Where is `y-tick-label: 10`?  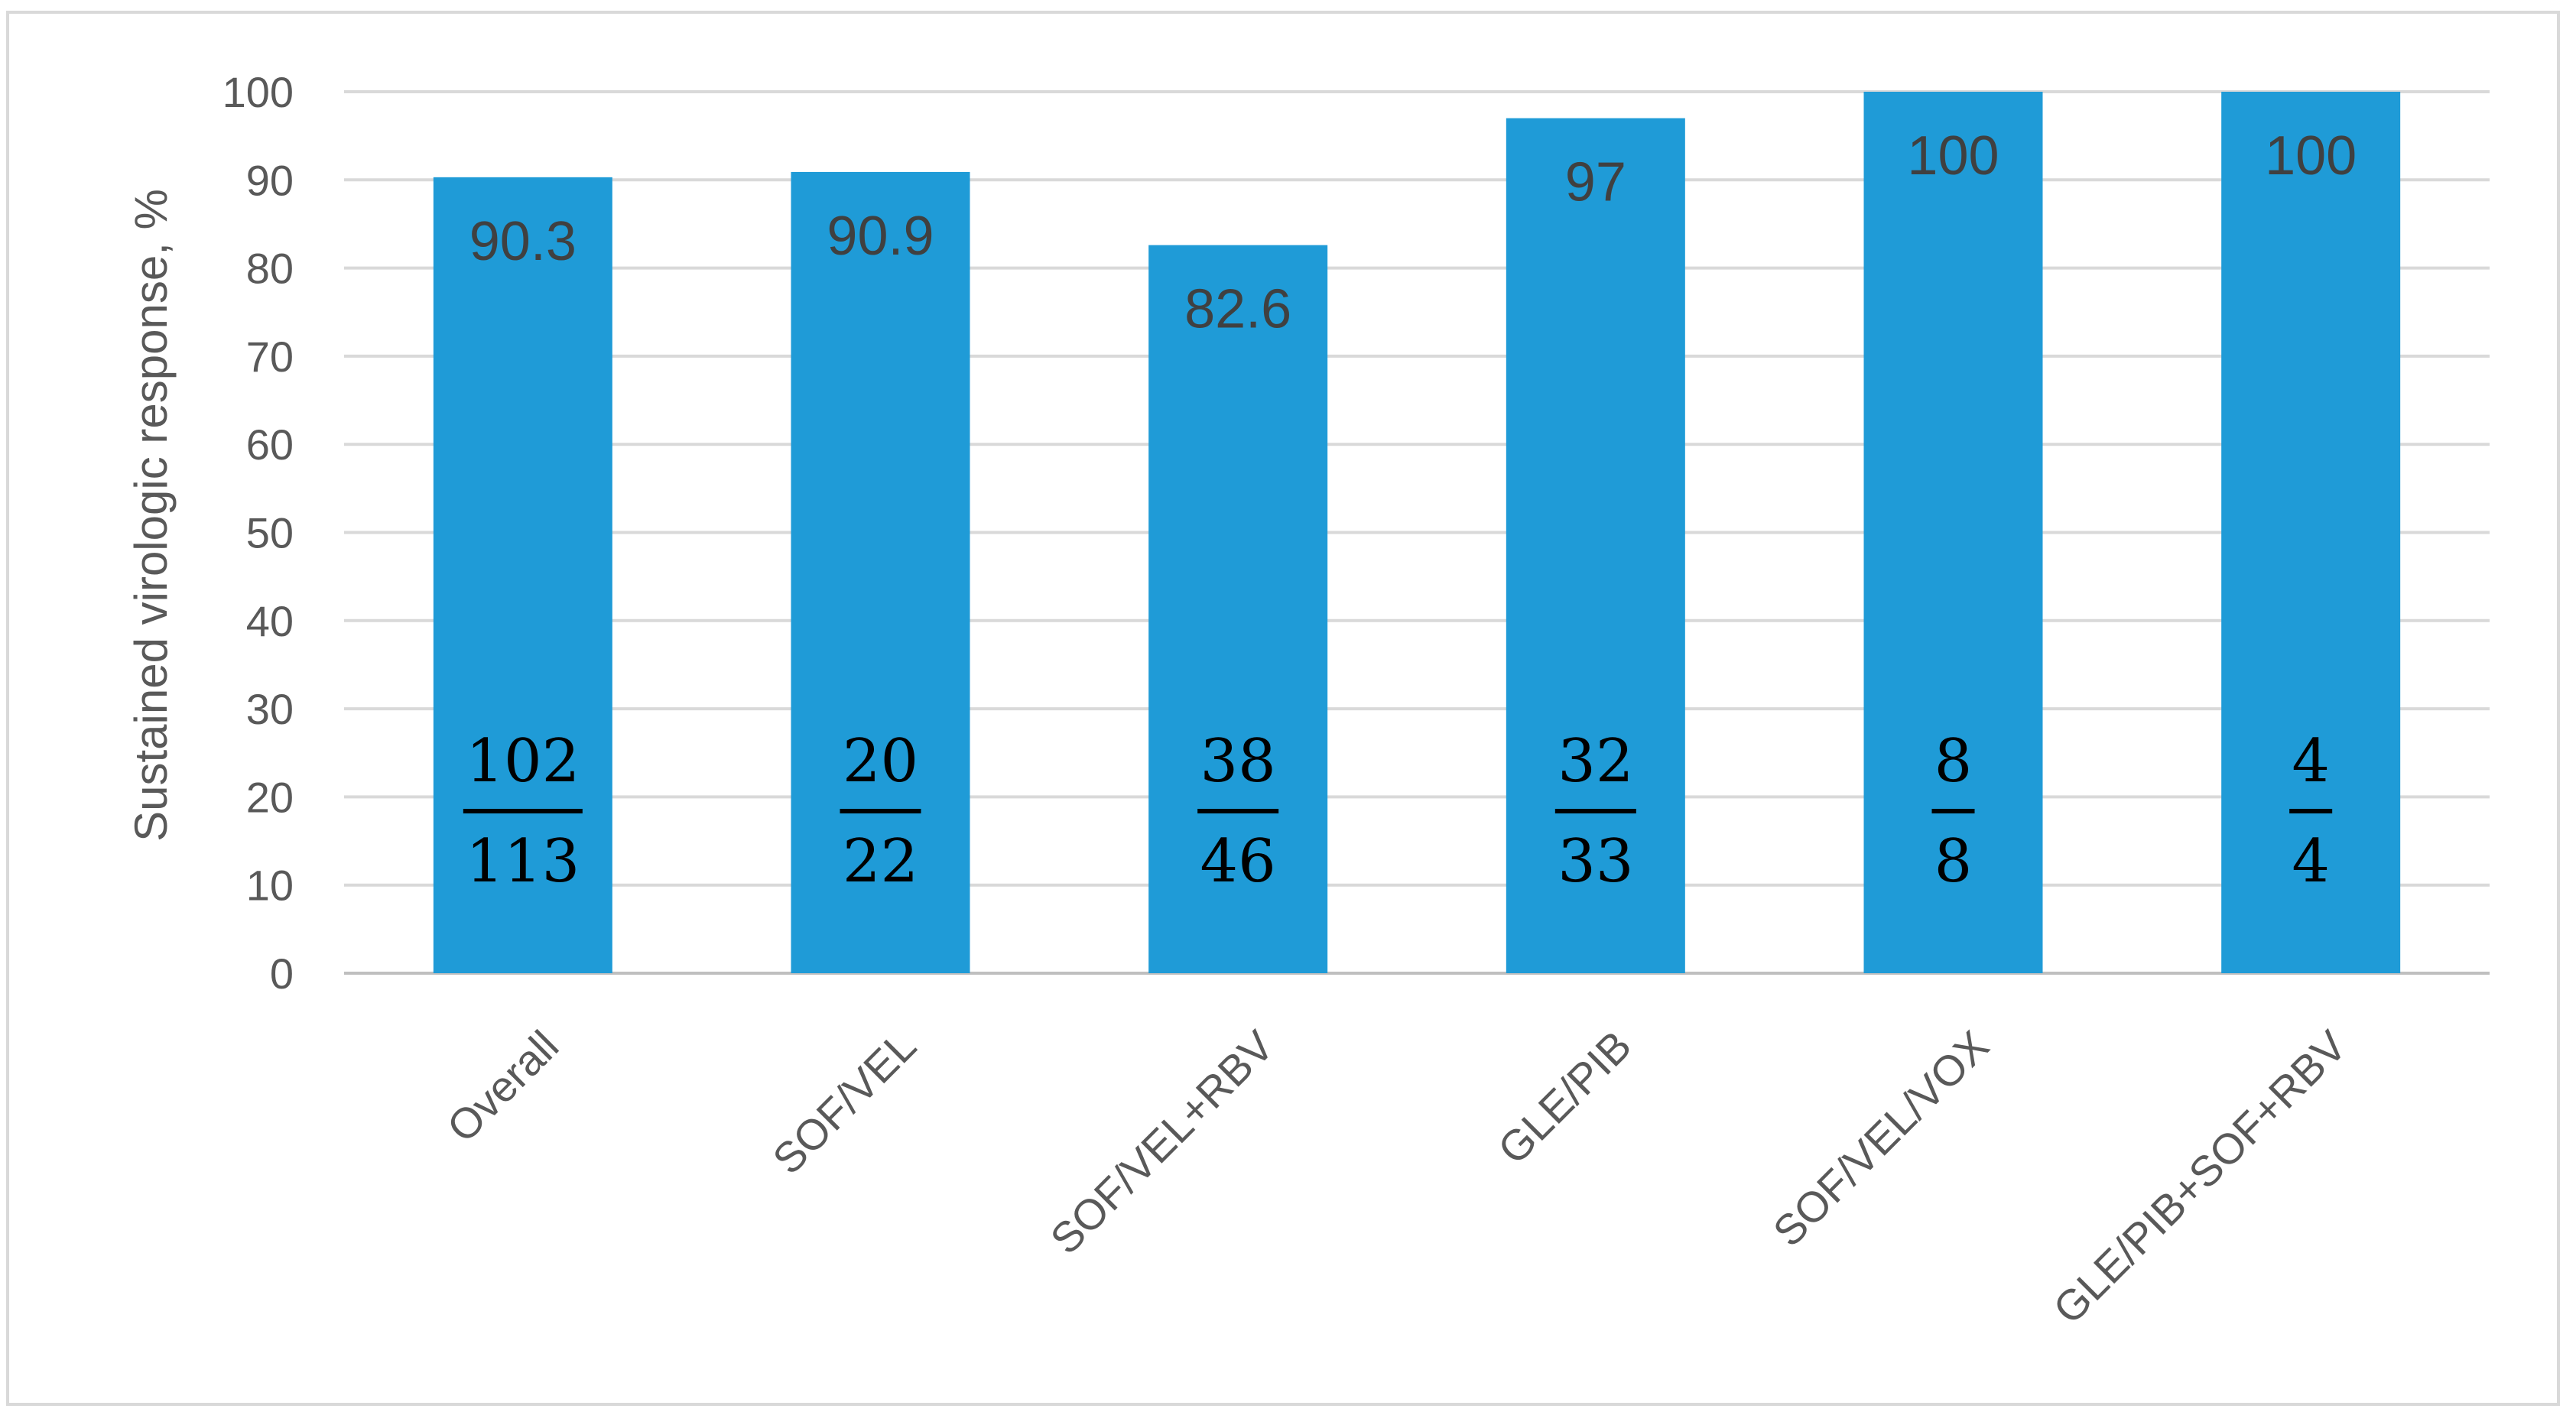 y-tick-label: 10 is located at coordinates (270, 886).